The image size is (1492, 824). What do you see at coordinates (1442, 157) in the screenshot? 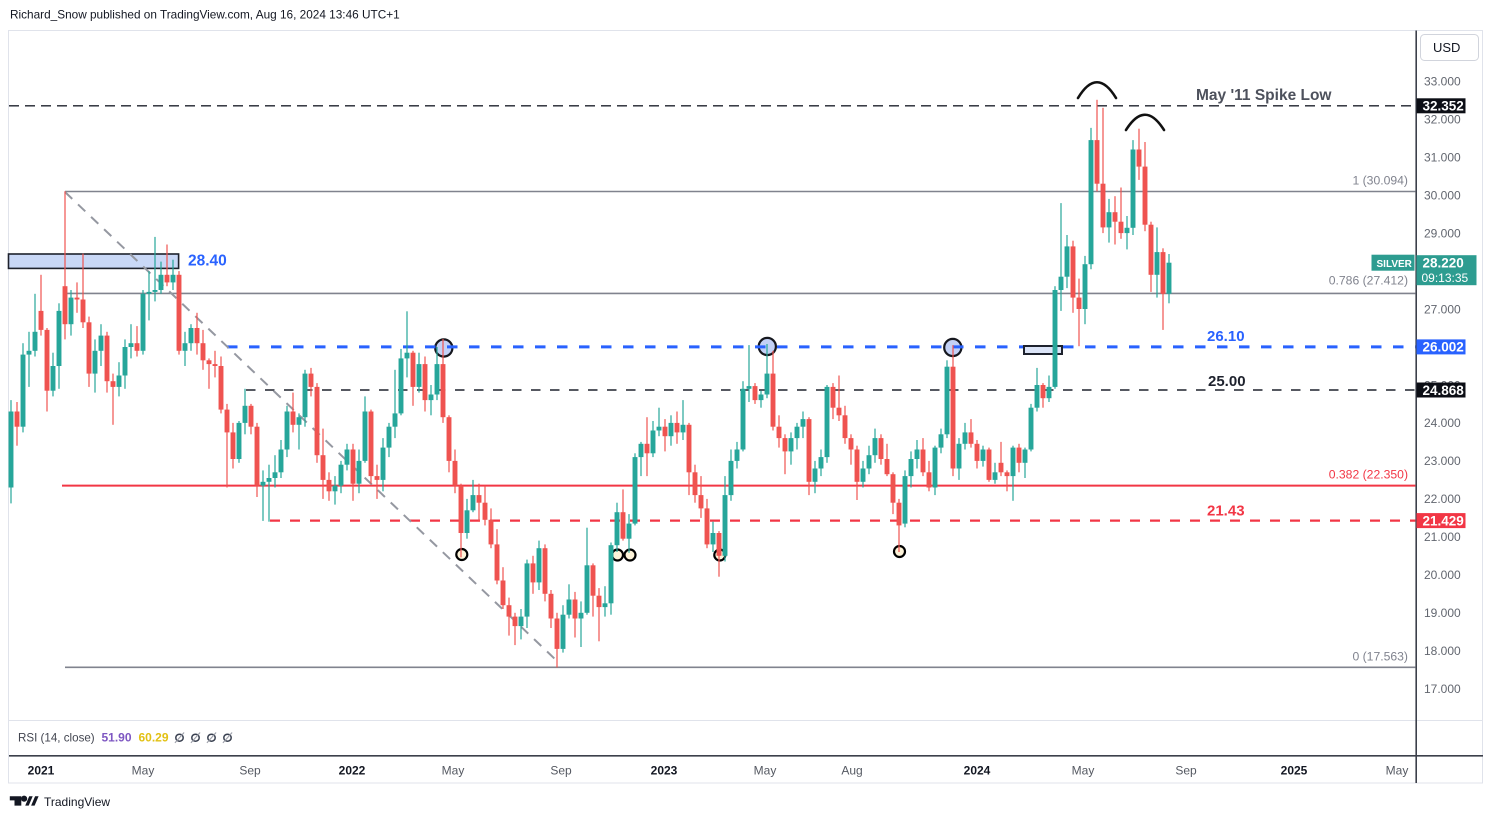
I see `svg-text: 31.000` at bounding box center [1442, 157].